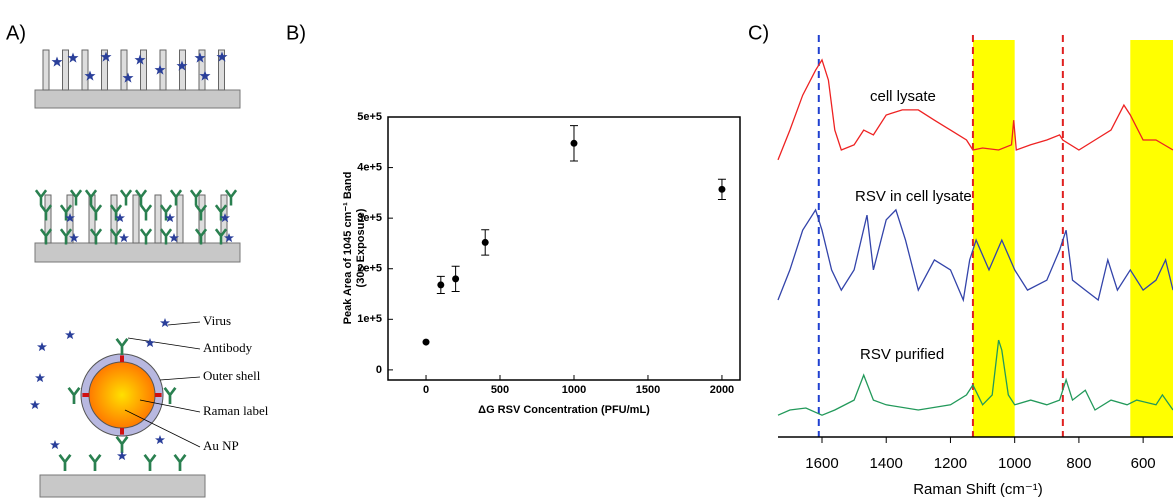  What do you see at coordinates (1078, 463) in the screenshot?
I see `x-tick-label: 800` at bounding box center [1078, 463].